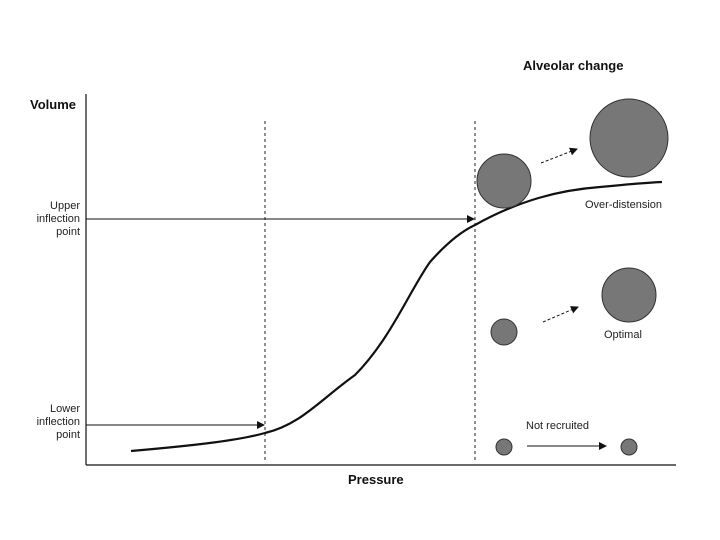 The image size is (720, 540). Describe the element at coordinates (559, 155) in the screenshot. I see `over-distension-arrow` at that location.